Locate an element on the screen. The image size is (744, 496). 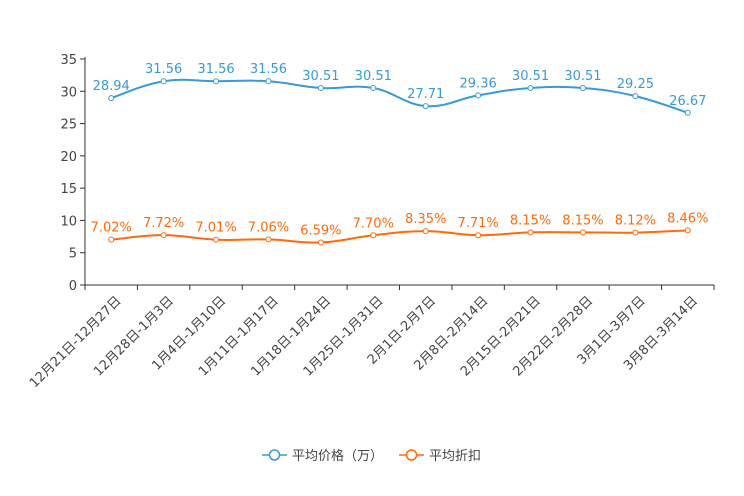
data-label: 6.59% is located at coordinates (320, 230).